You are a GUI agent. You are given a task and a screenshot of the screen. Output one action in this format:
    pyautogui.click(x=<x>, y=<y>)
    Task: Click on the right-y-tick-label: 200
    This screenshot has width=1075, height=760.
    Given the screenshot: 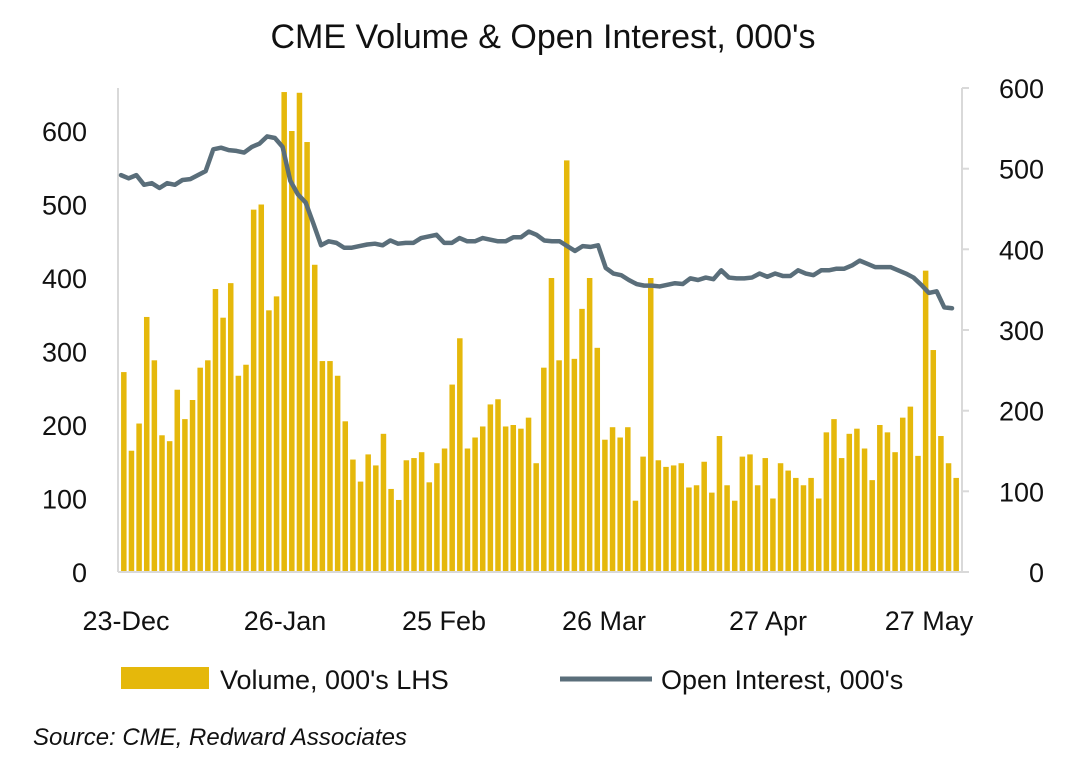 What is the action you would take?
    pyautogui.click(x=1021, y=412)
    